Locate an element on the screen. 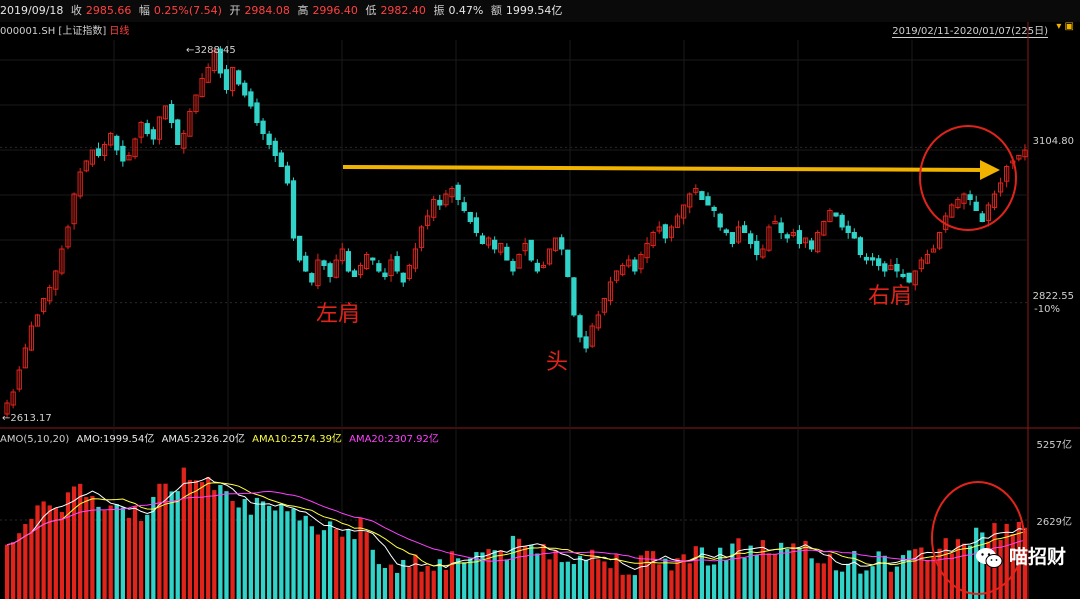 The height and width of the screenshot is (599, 1080). period-label: 日线 is located at coordinates (119, 31).